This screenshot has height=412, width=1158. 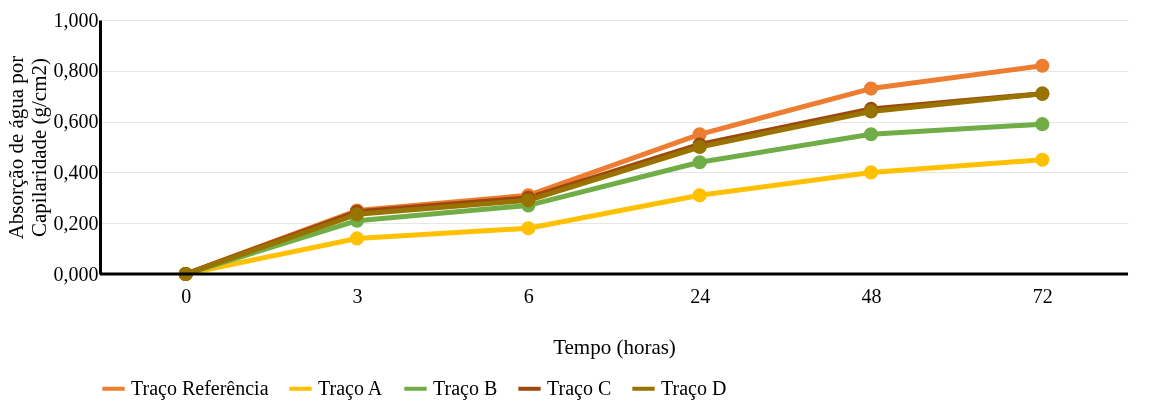 What do you see at coordinates (76, 121) in the screenshot?
I see `y-tick-label: 0,600` at bounding box center [76, 121].